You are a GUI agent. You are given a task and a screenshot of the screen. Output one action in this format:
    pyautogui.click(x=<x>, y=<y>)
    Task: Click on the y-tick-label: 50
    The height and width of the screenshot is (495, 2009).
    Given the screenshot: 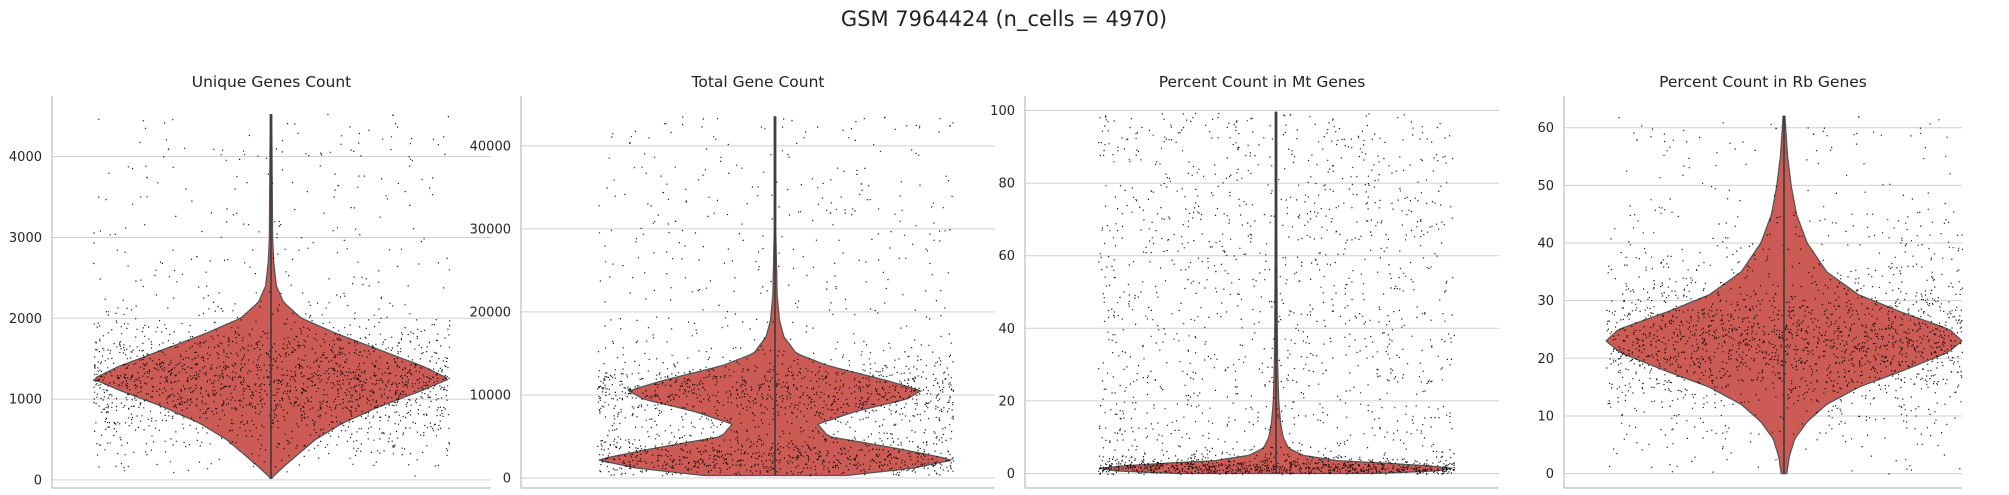 What is the action you would take?
    pyautogui.click(x=1545, y=186)
    